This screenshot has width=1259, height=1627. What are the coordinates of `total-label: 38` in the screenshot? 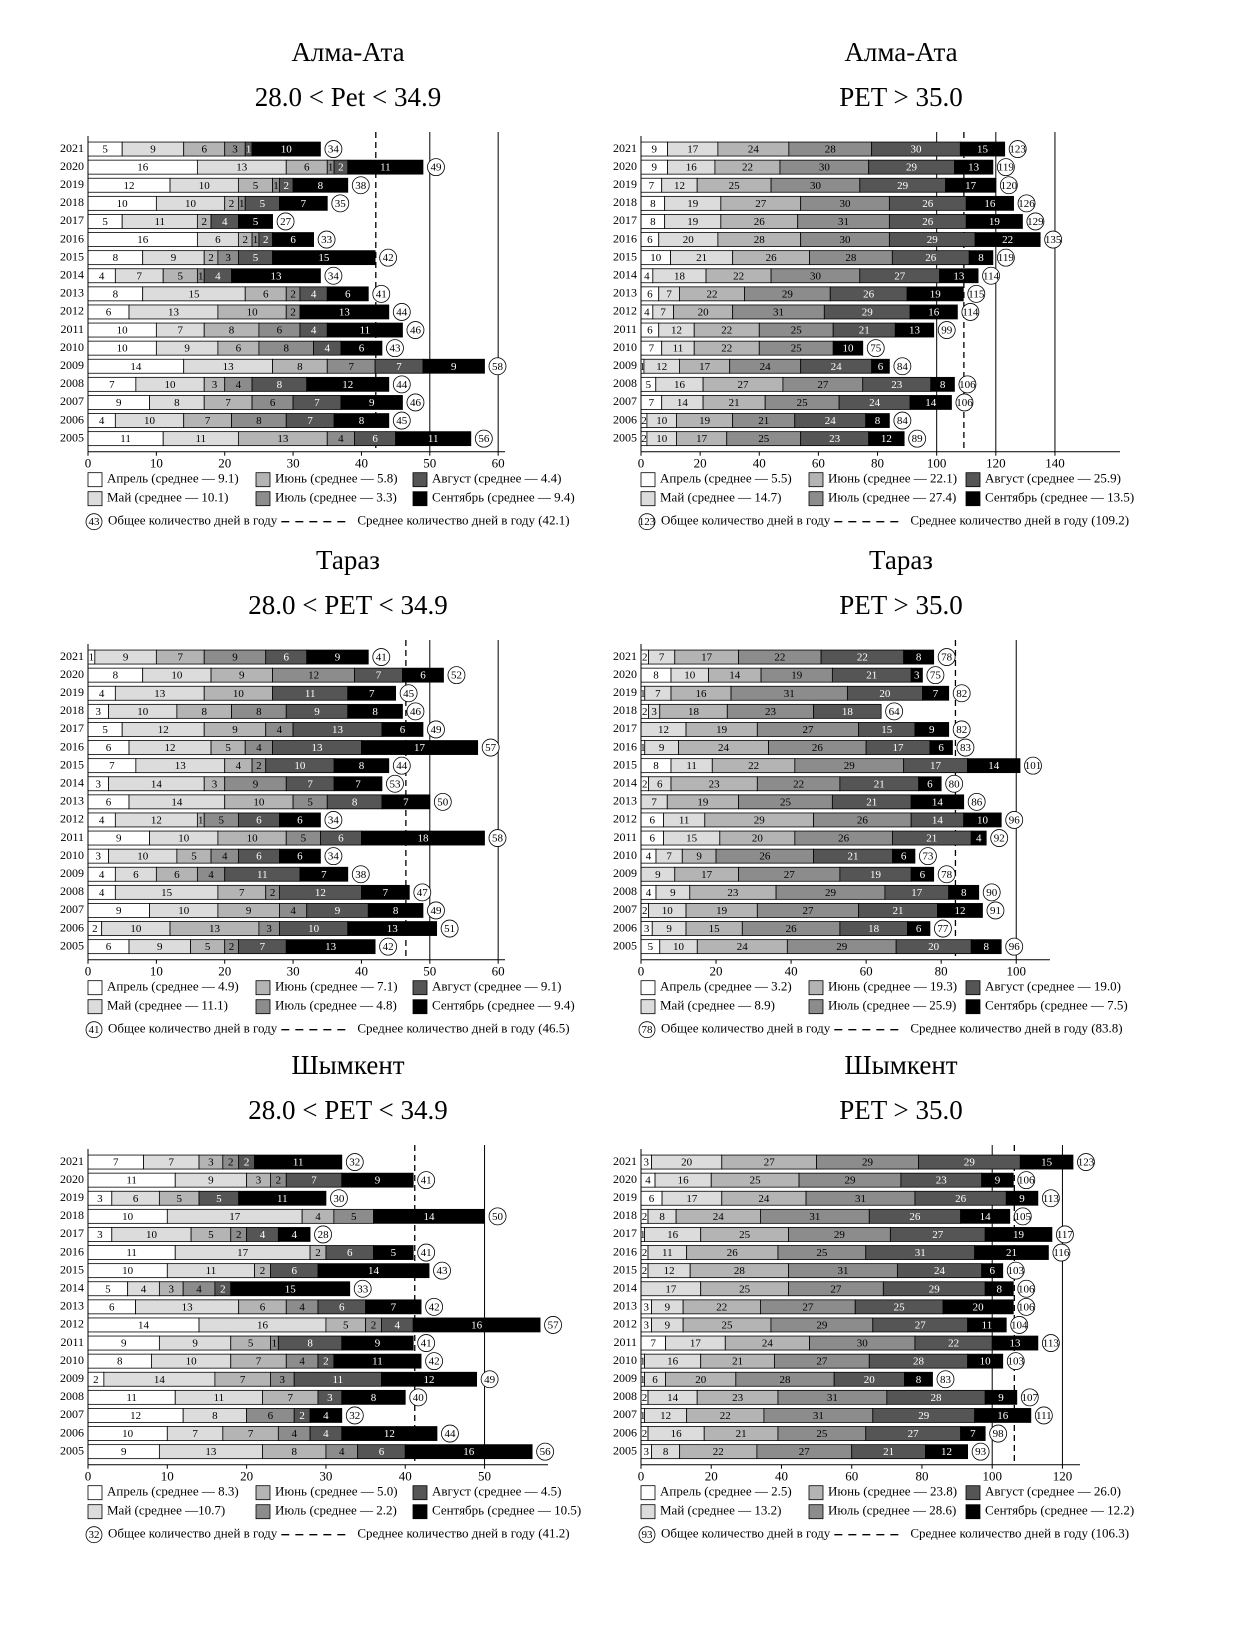 It's located at (361, 186).